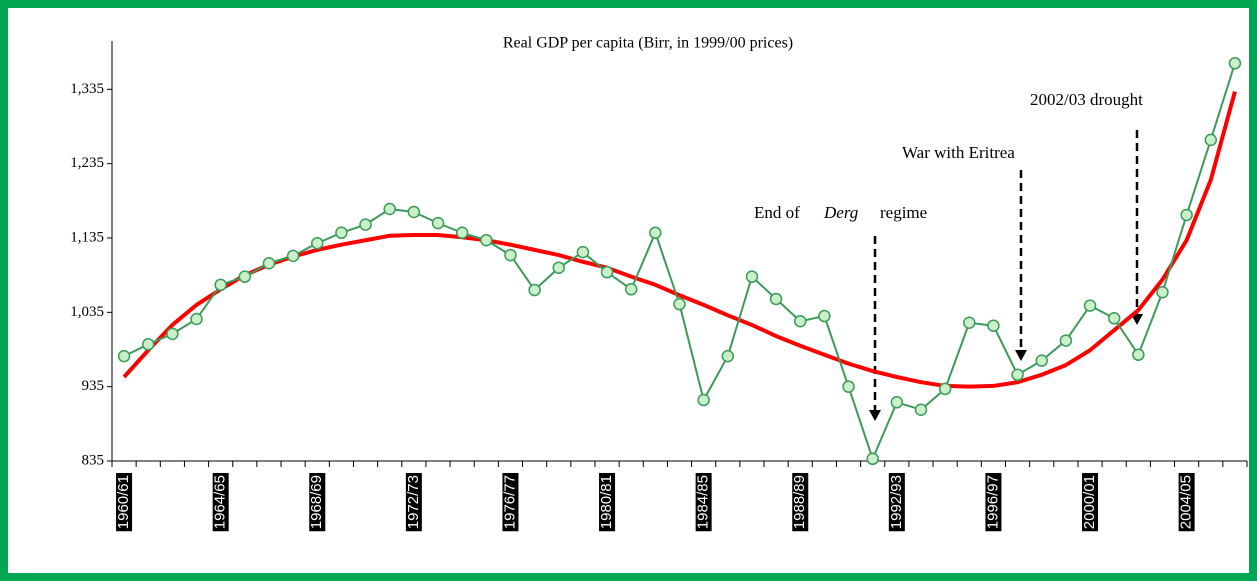 Image resolution: width=1257 pixels, height=581 pixels. What do you see at coordinates (903, 212) in the screenshot?
I see `annotation: regime` at bounding box center [903, 212].